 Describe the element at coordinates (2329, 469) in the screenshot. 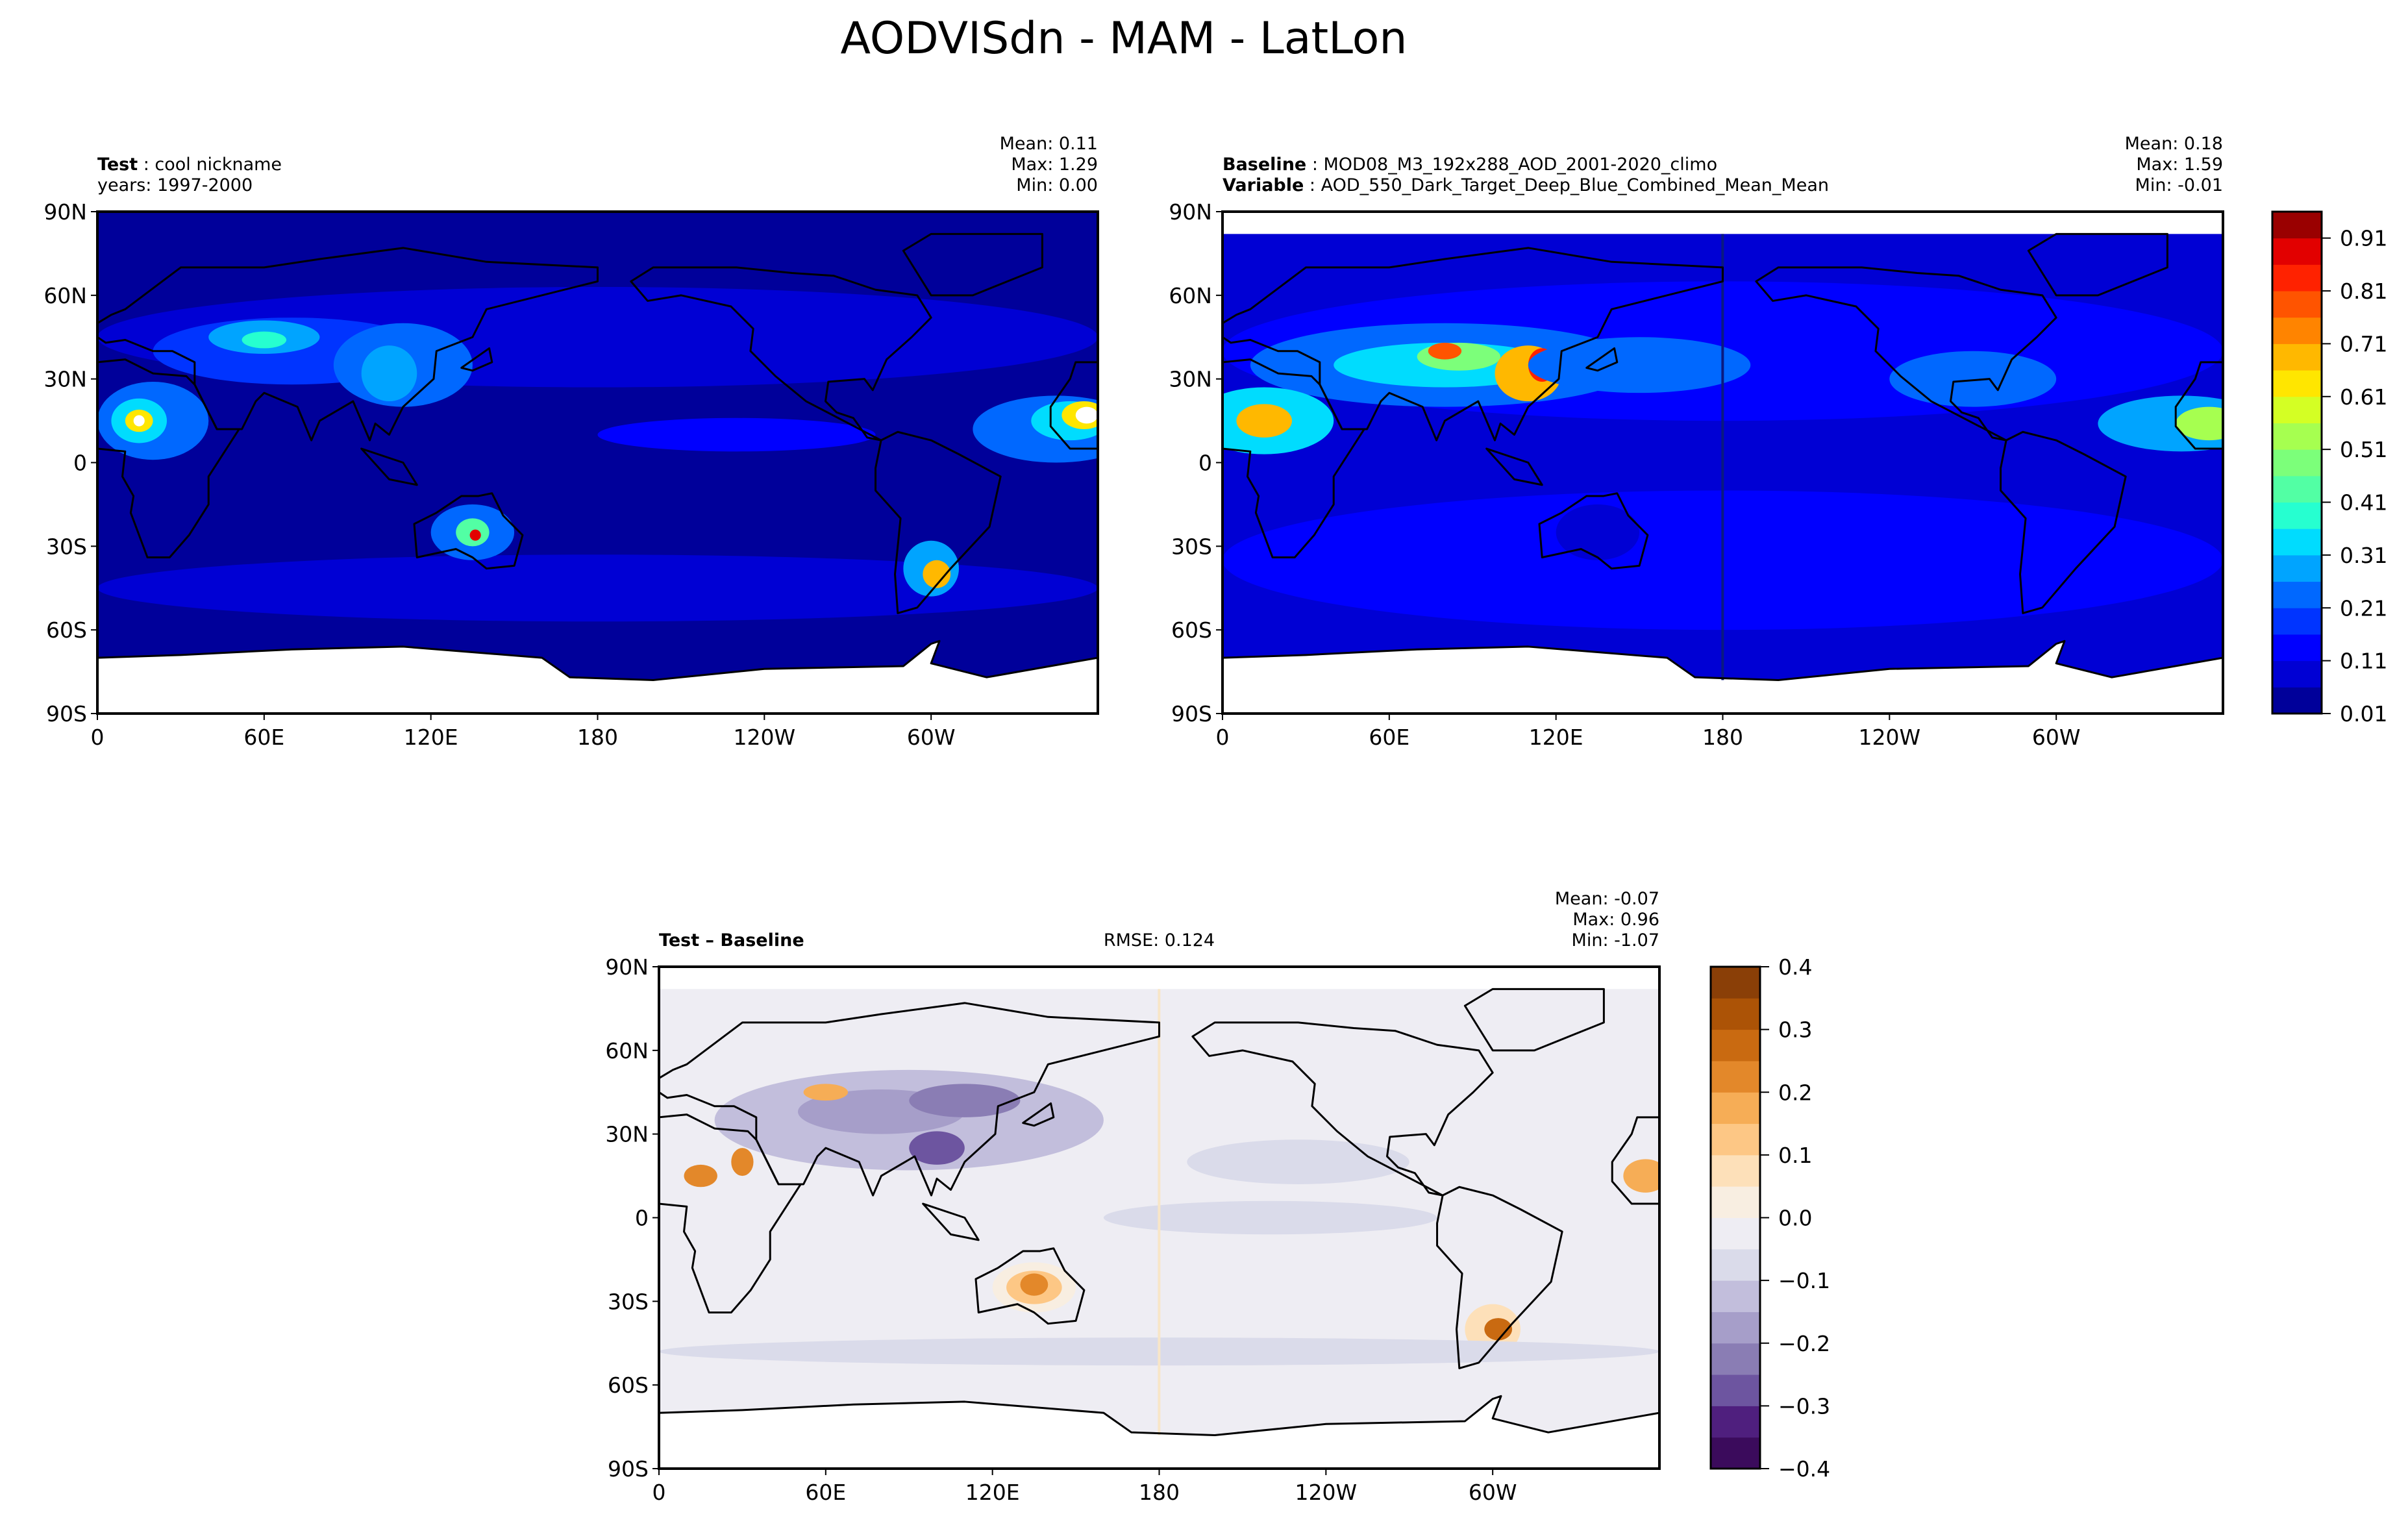

I see `colorbar-aod: 0.01 0.11 0.21 0.31 0.41 0.51 0.61 0.71 0.81 0.91` at that location.